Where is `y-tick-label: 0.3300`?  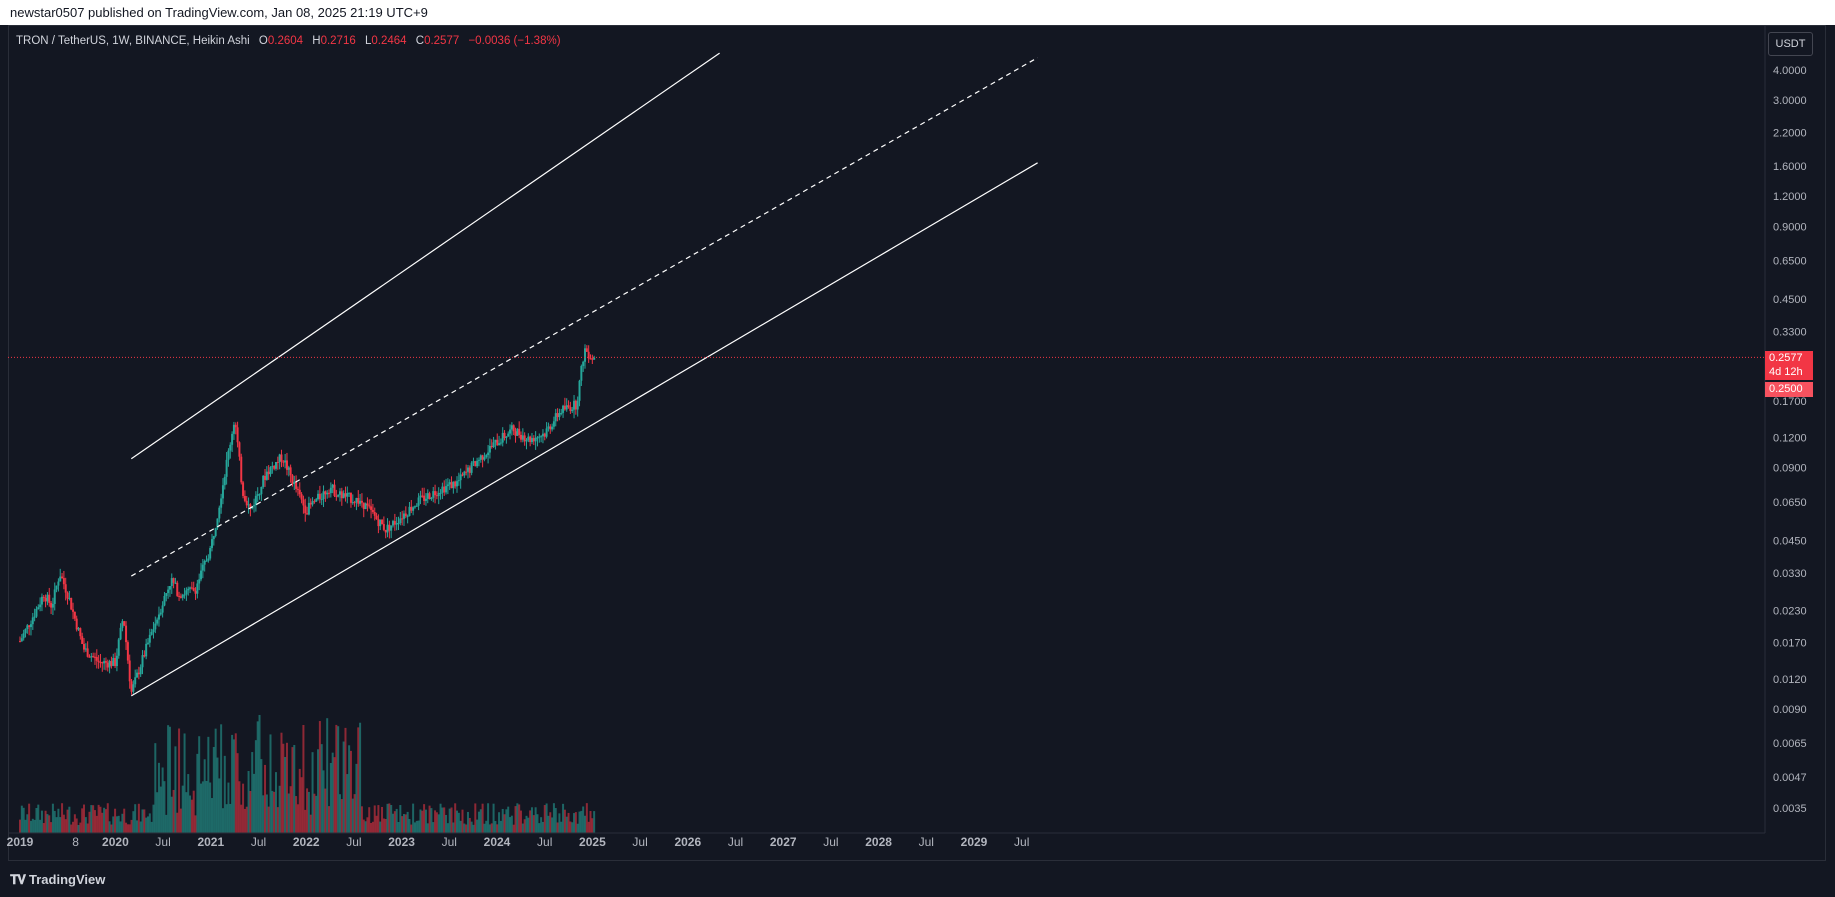
y-tick-label: 0.3300 is located at coordinates (1790, 332).